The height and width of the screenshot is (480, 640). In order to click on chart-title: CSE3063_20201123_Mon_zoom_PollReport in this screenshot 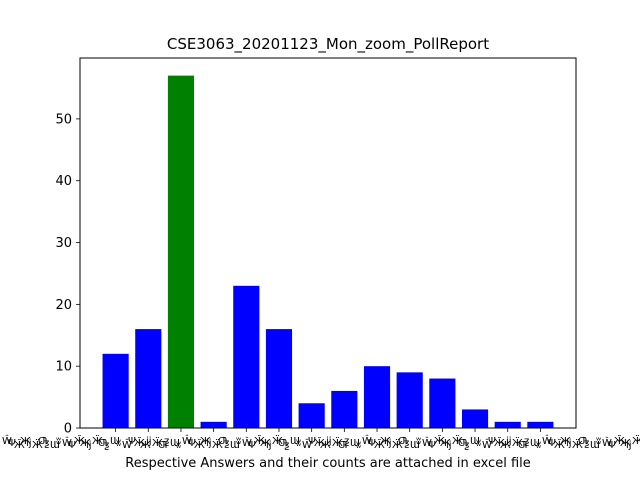, I will do `click(328, 44)`.